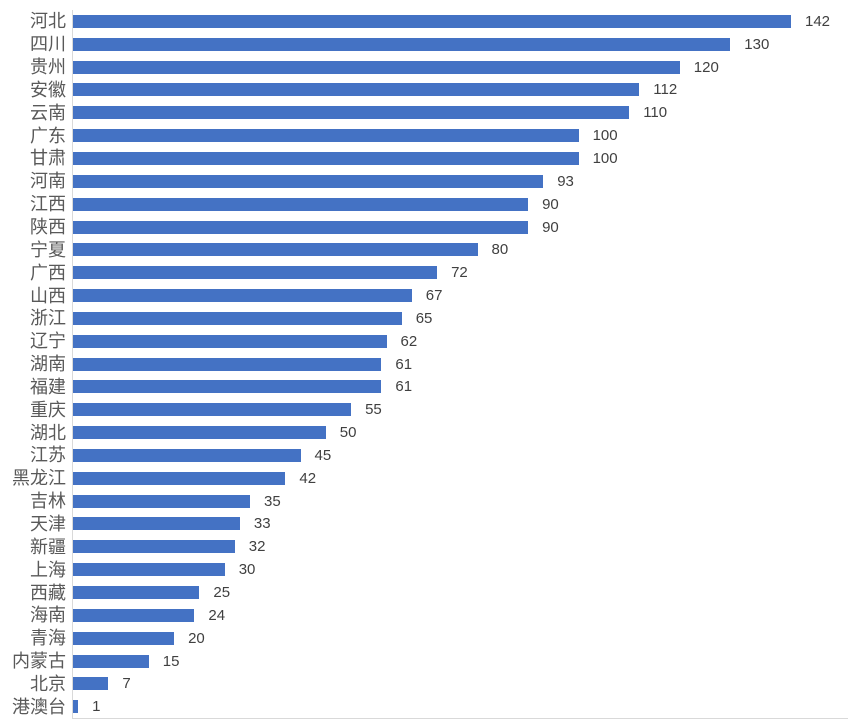  I want to click on bar-row: 港澳台 1, so click(424, 707).